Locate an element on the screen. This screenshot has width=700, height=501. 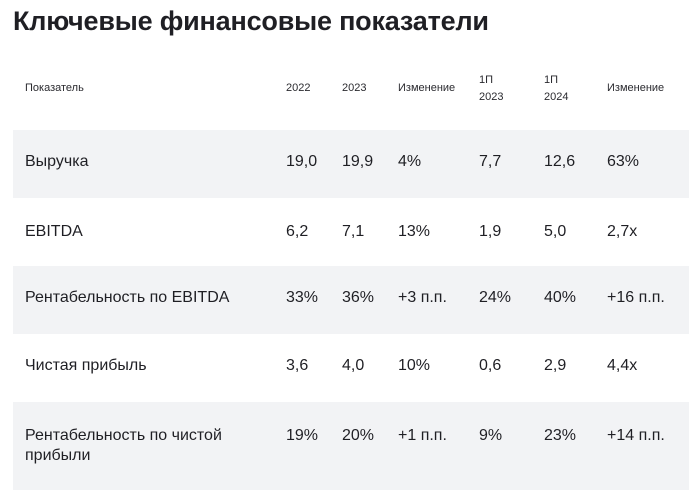
cell-1h-2023: 0,6 is located at coordinates (490, 365).